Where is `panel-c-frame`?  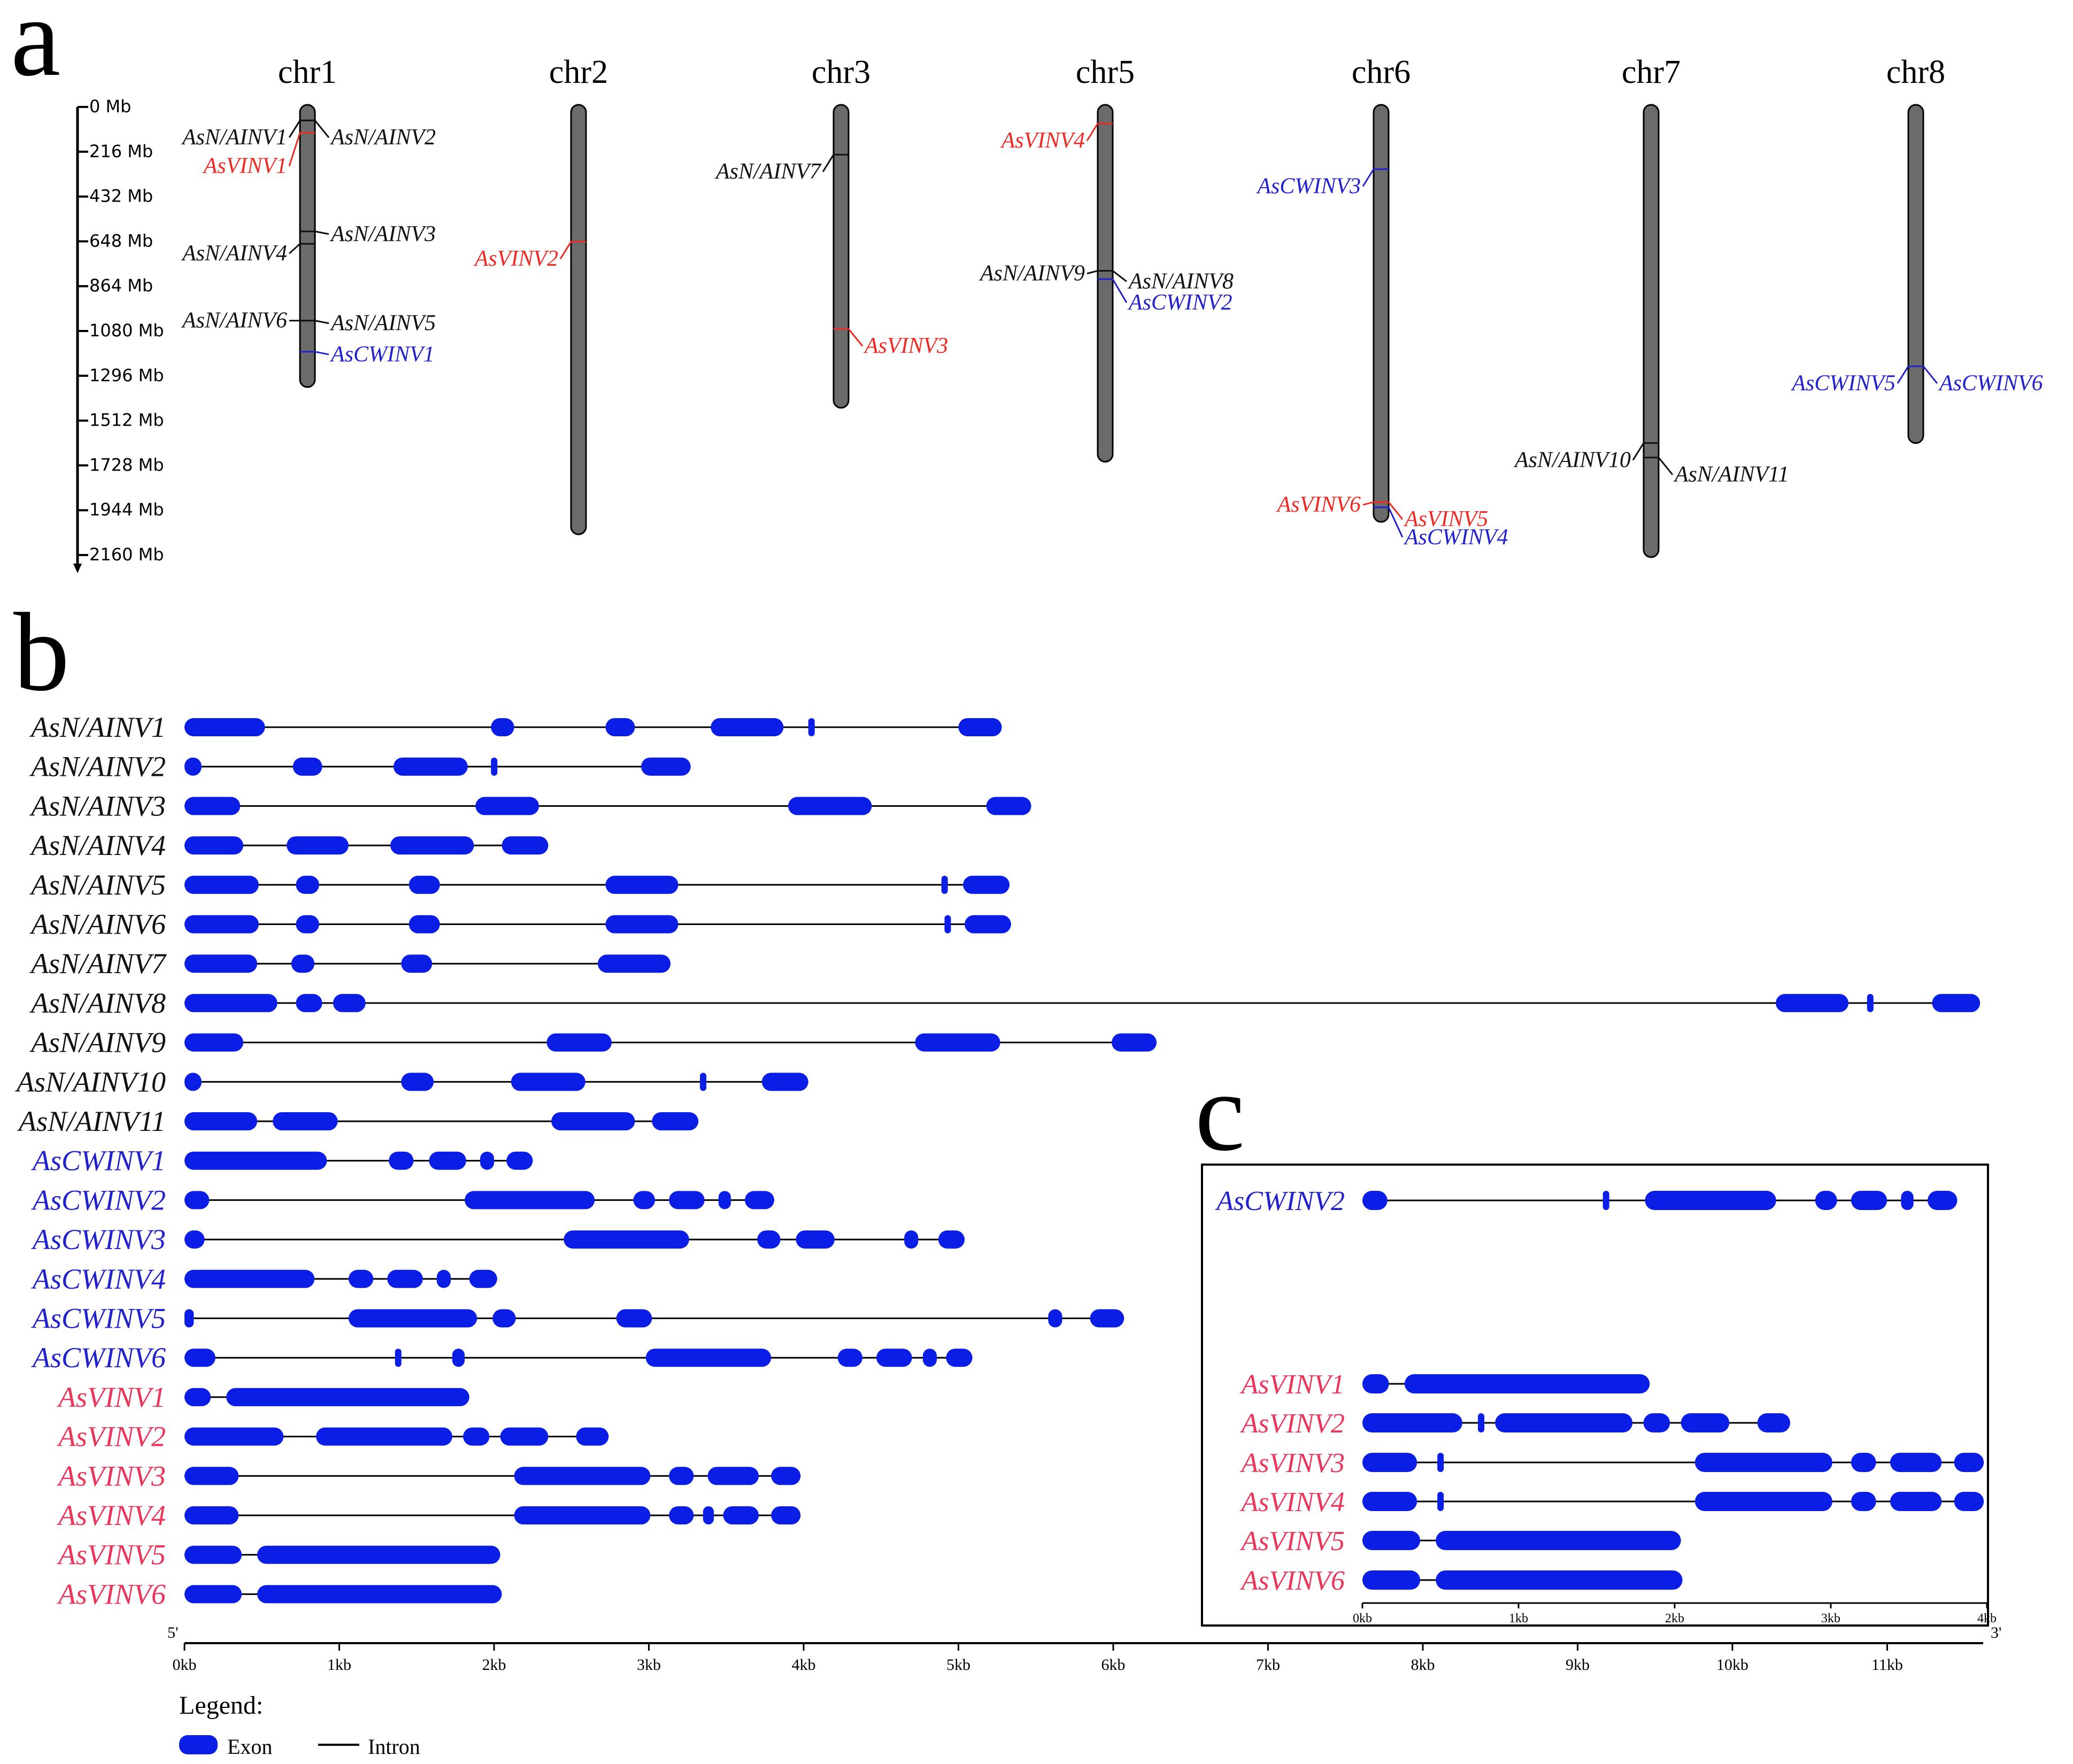
panel-c-frame is located at coordinates (1595, 1395).